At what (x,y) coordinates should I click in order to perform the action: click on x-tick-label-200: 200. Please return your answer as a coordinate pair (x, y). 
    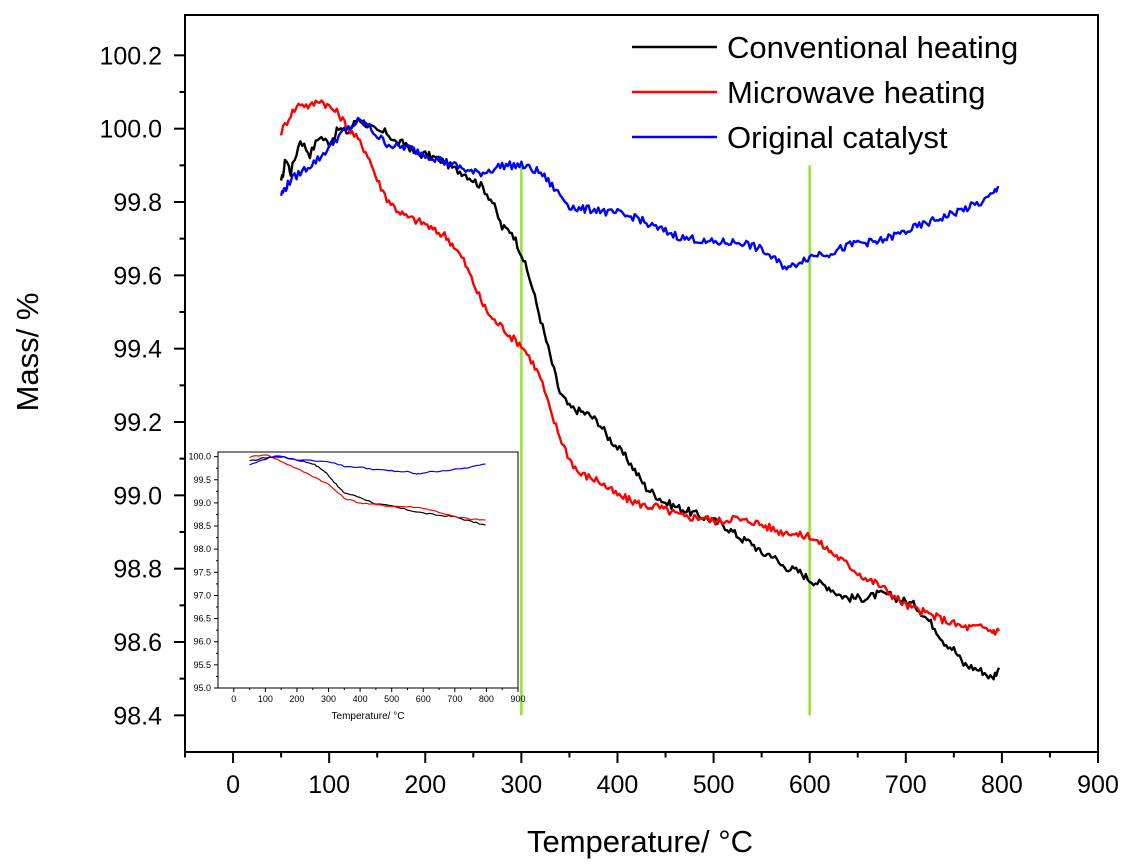
    Looking at the image, I should click on (425, 785).